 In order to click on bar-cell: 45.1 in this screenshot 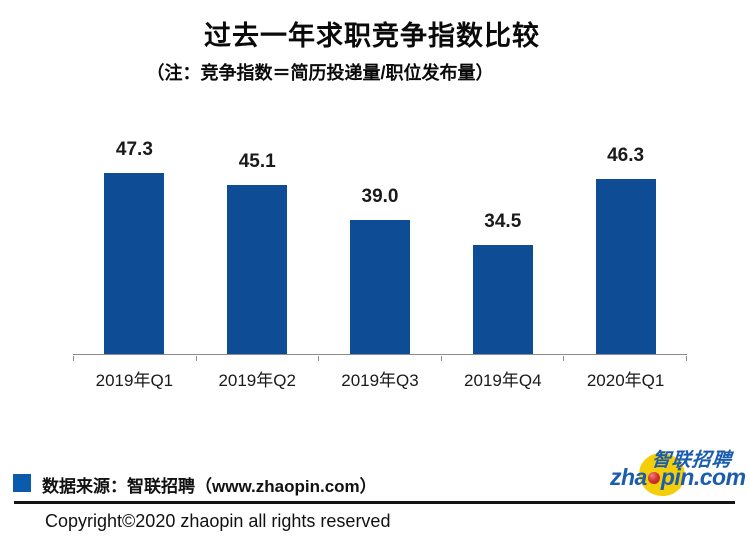, I will do `click(257, 252)`.